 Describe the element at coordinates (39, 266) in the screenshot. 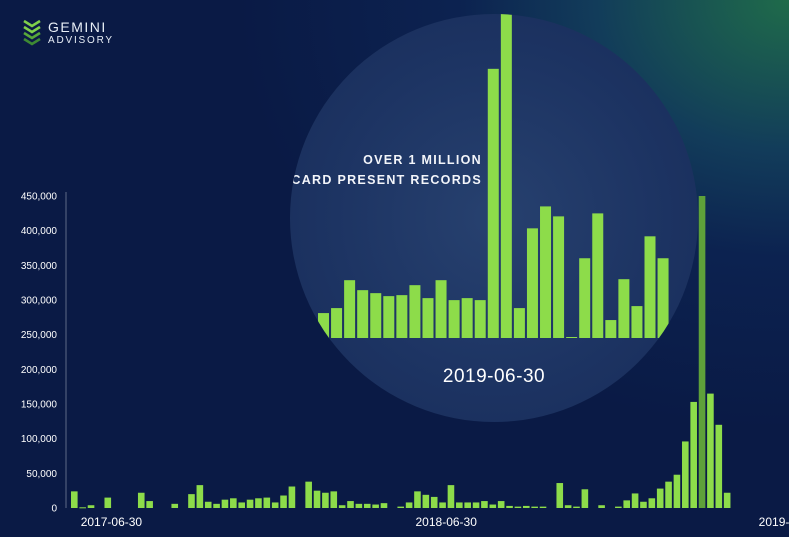

I see `y-tick-label: 350,000` at that location.